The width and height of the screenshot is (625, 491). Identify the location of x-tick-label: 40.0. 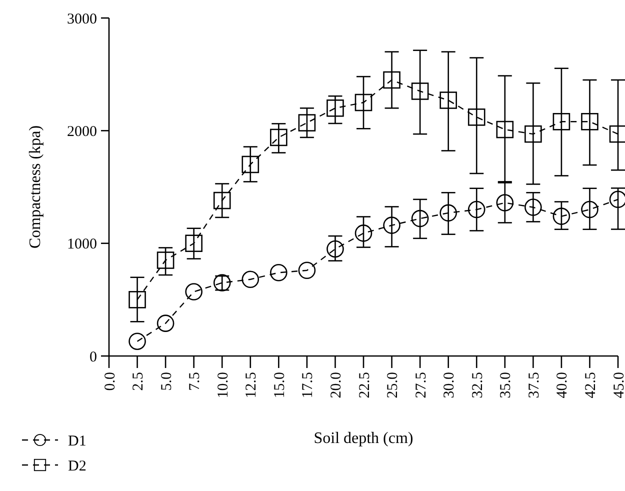
(562, 385).